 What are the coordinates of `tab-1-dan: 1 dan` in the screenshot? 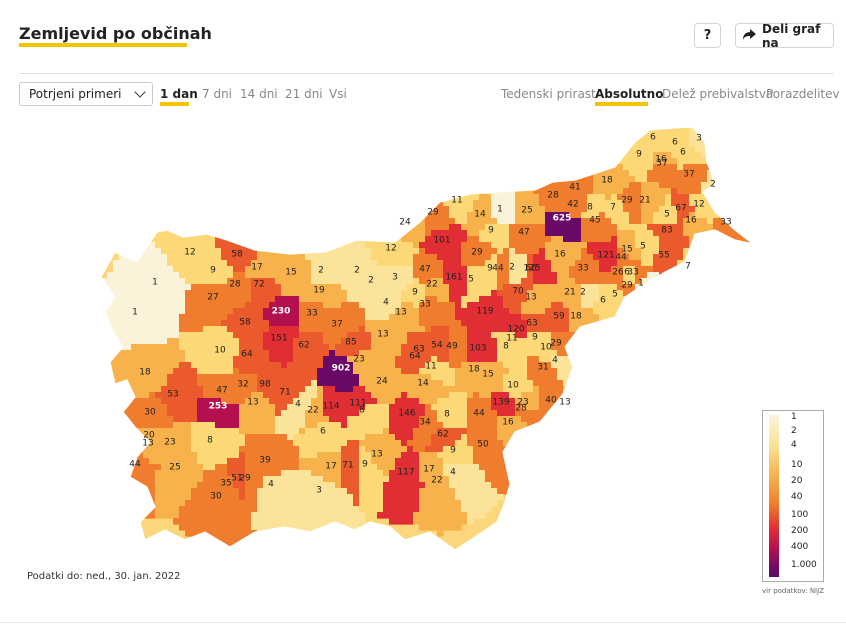 It's located at (179, 94).